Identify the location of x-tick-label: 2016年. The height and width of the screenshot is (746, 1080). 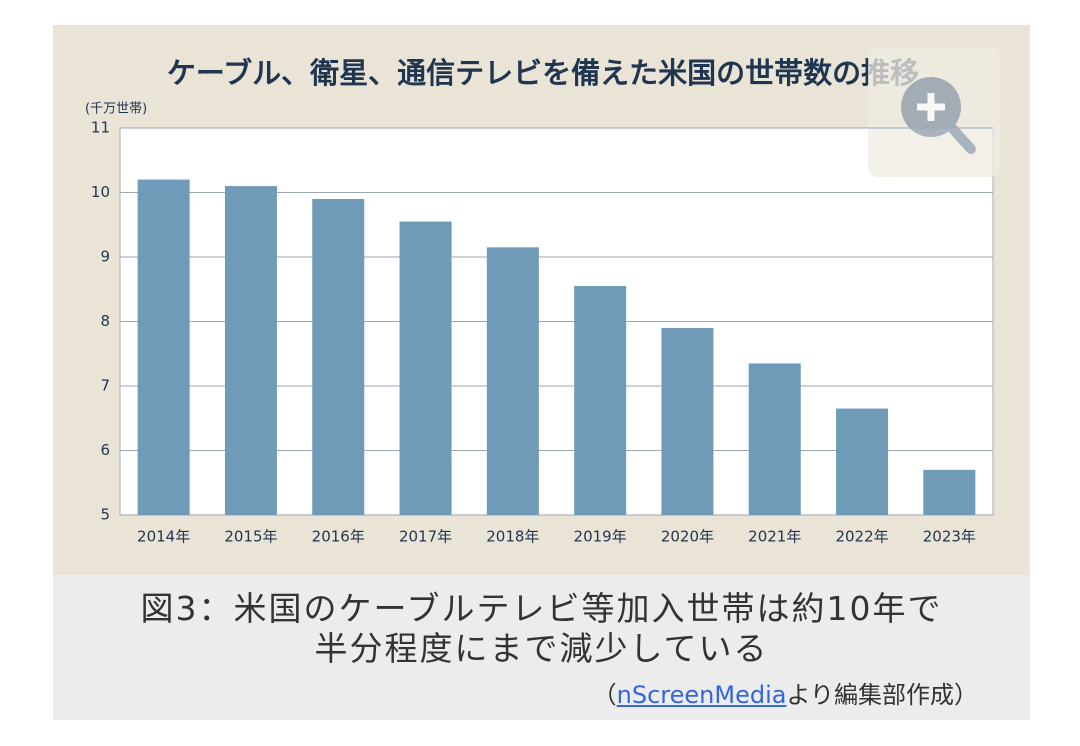
(338, 537).